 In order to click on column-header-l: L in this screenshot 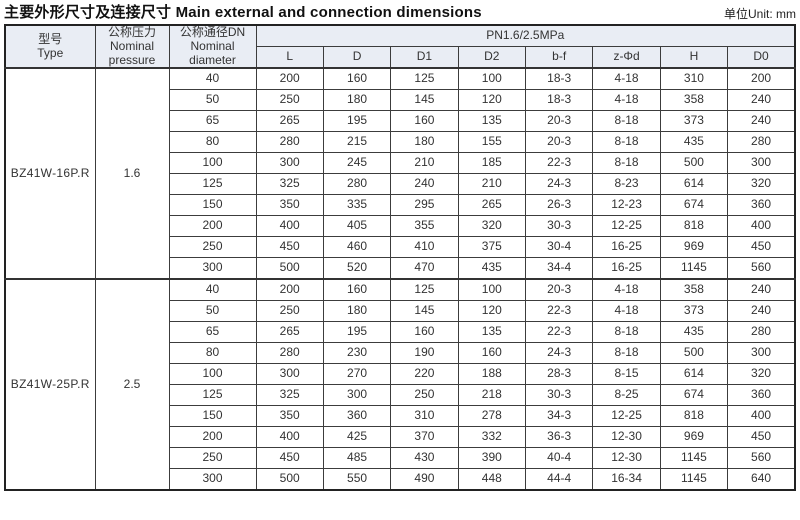, I will do `click(289, 57)`.